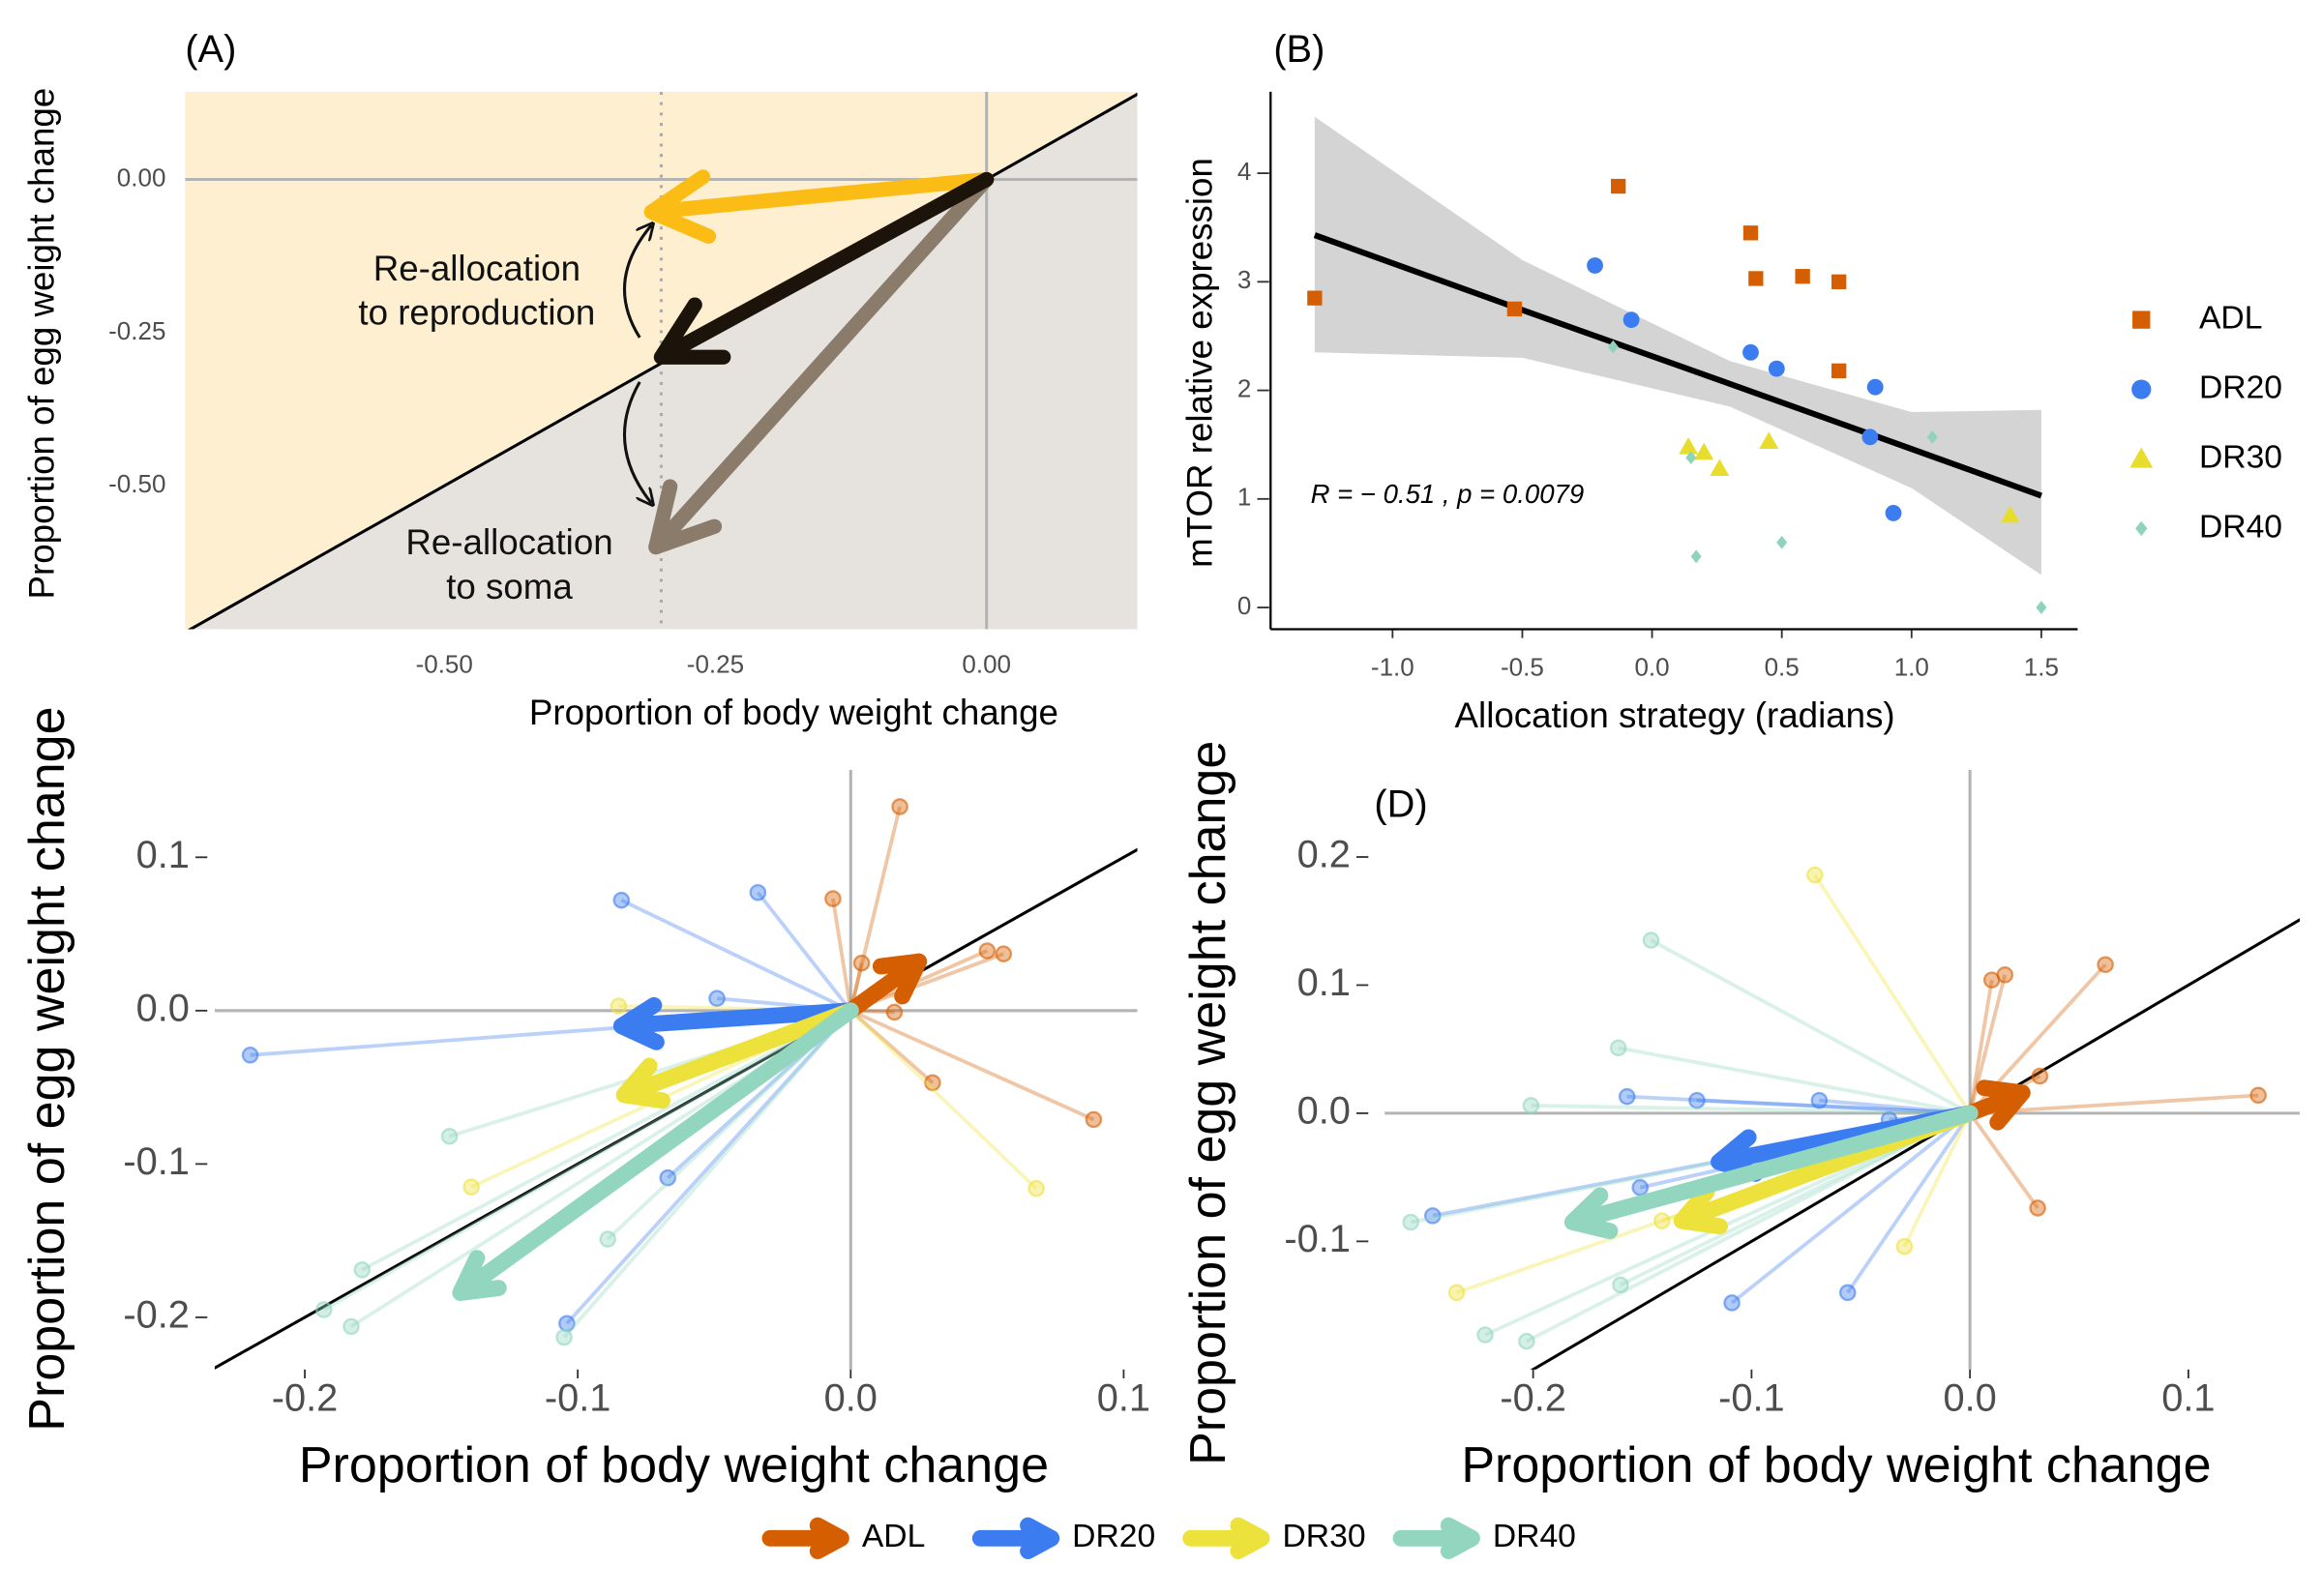 This screenshot has width=2322, height=1596. I want to click on legend-label: DR40, so click(1534, 1536).